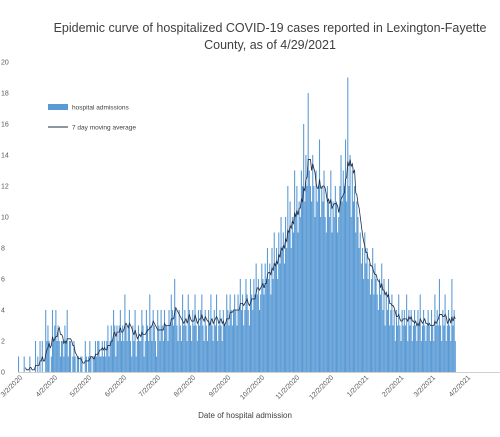 The image size is (500, 437). Describe the element at coordinates (358, 386) in the screenshot. I see `x-tick-label: 1/2/2021` at that location.